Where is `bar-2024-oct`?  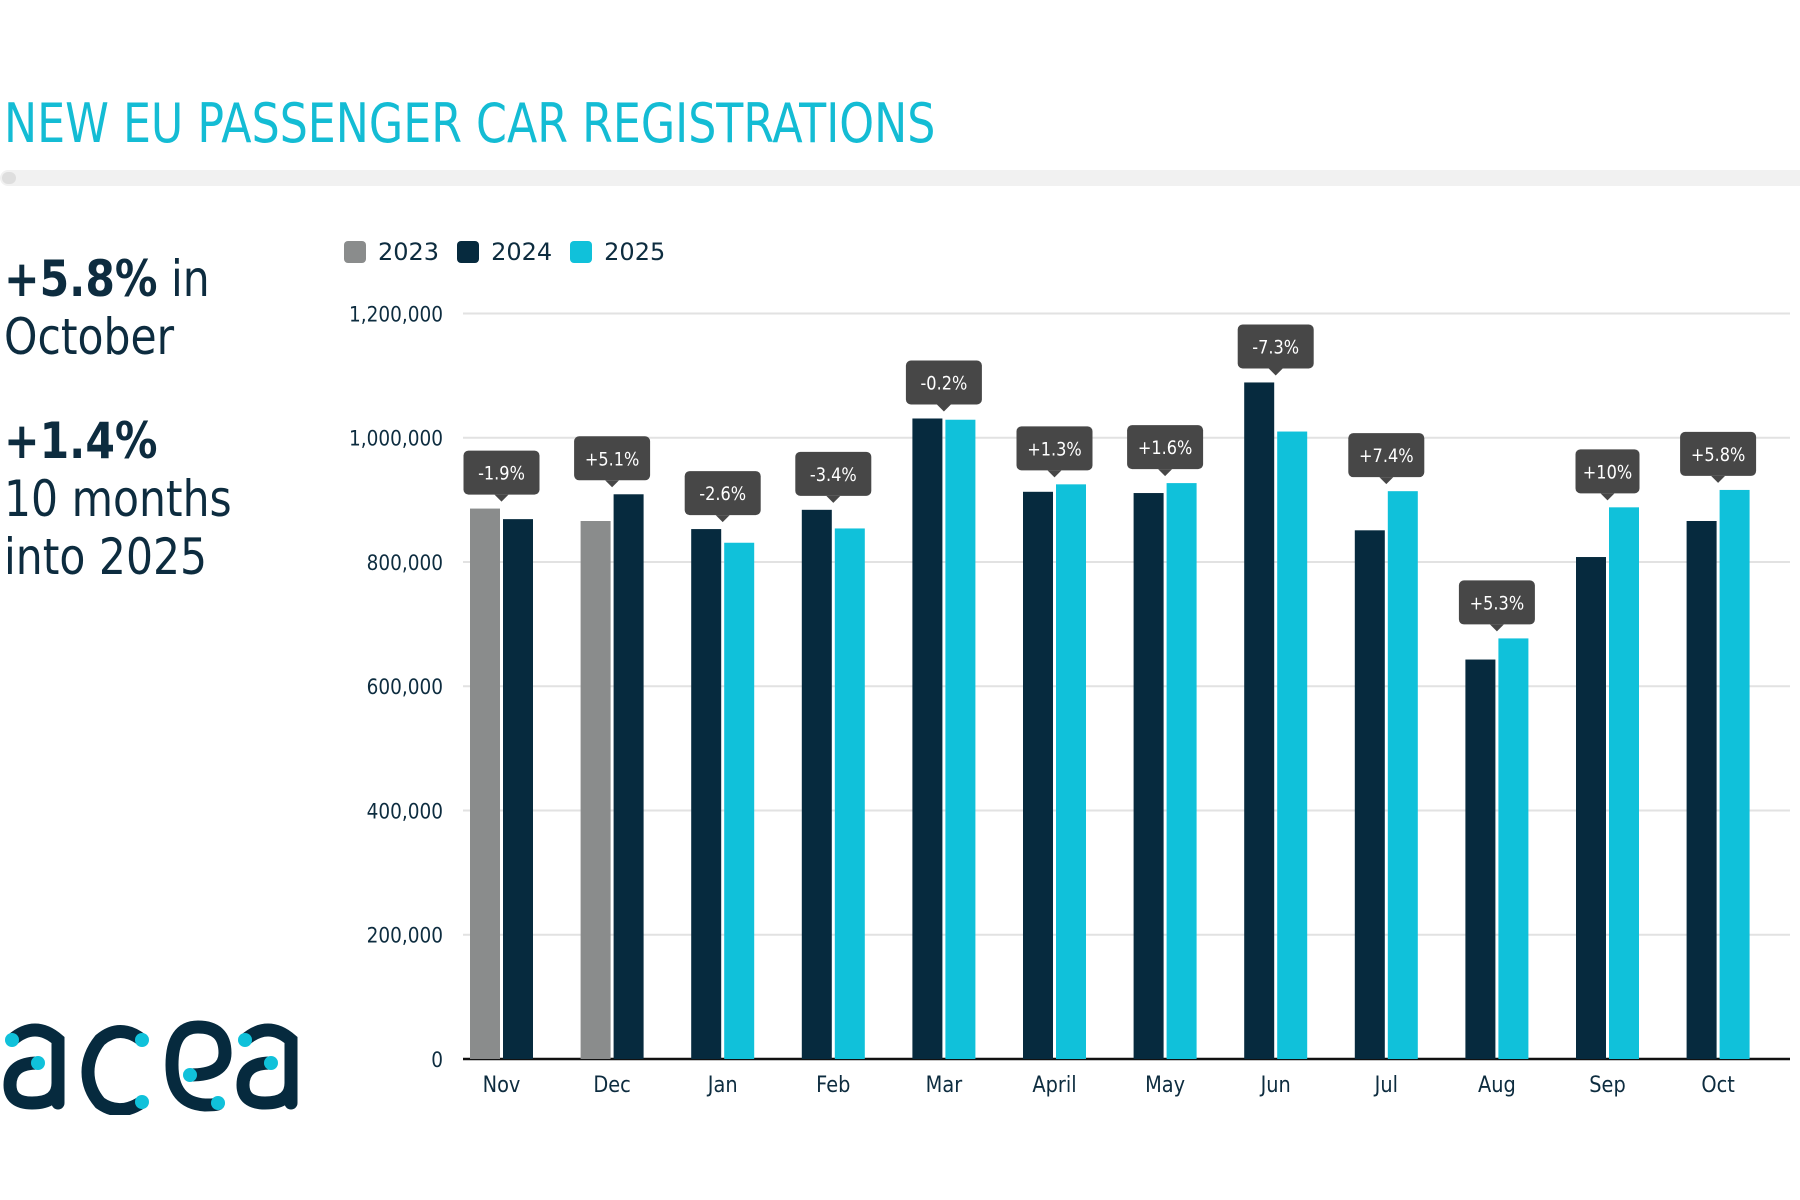 bar-2024-oct is located at coordinates (1701, 789).